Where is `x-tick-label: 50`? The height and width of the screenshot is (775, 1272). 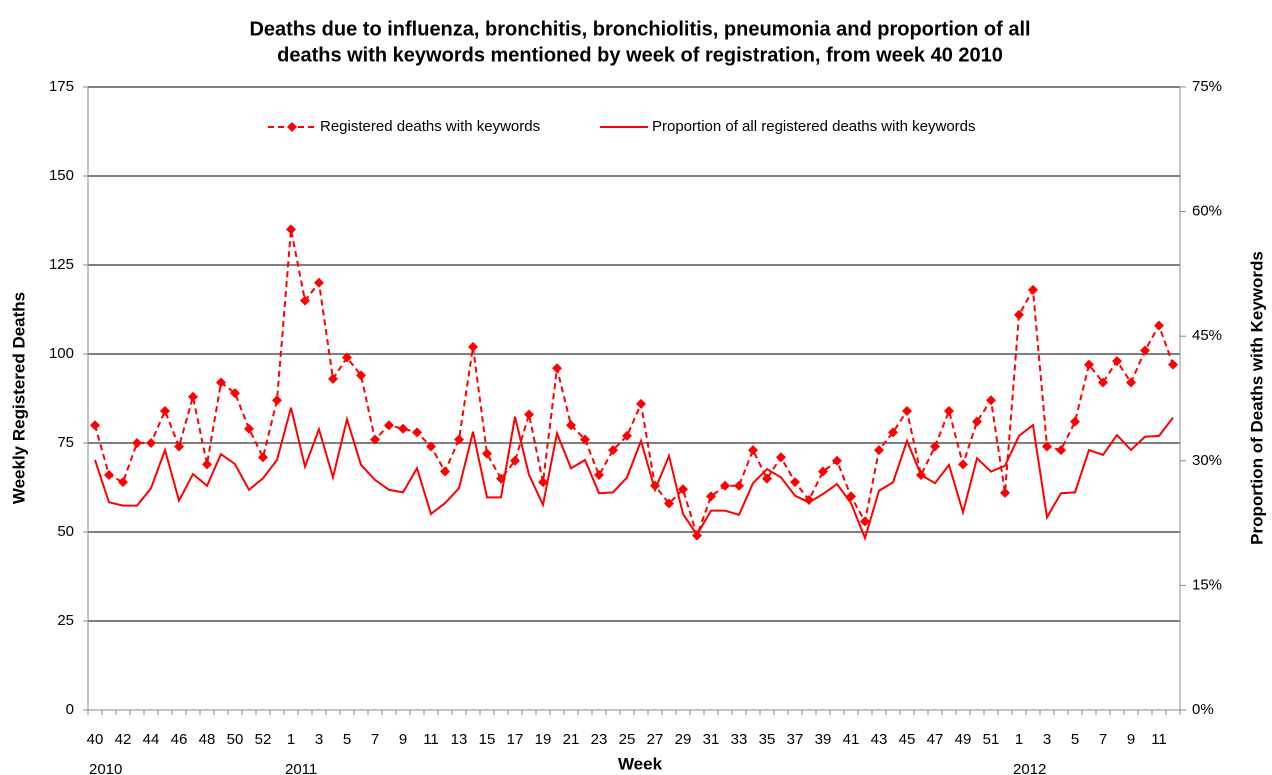 x-tick-label: 50 is located at coordinates (235, 739).